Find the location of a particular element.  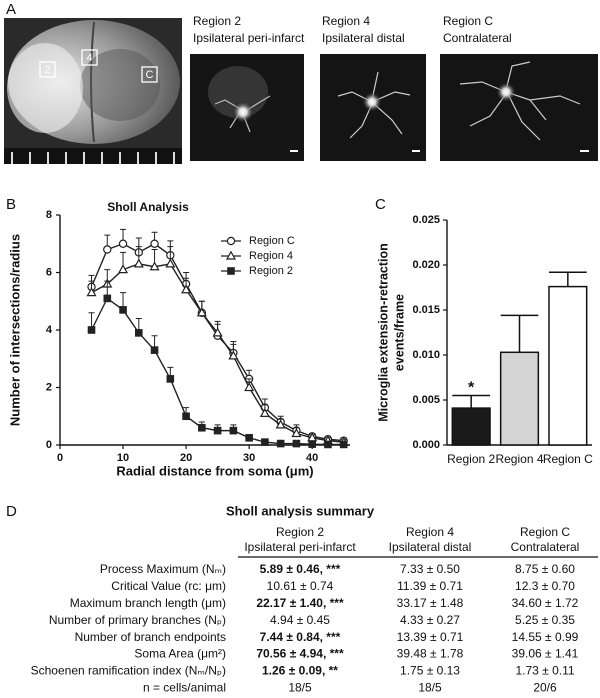

image-subtitle: Contralateral is located at coordinates (477, 38).